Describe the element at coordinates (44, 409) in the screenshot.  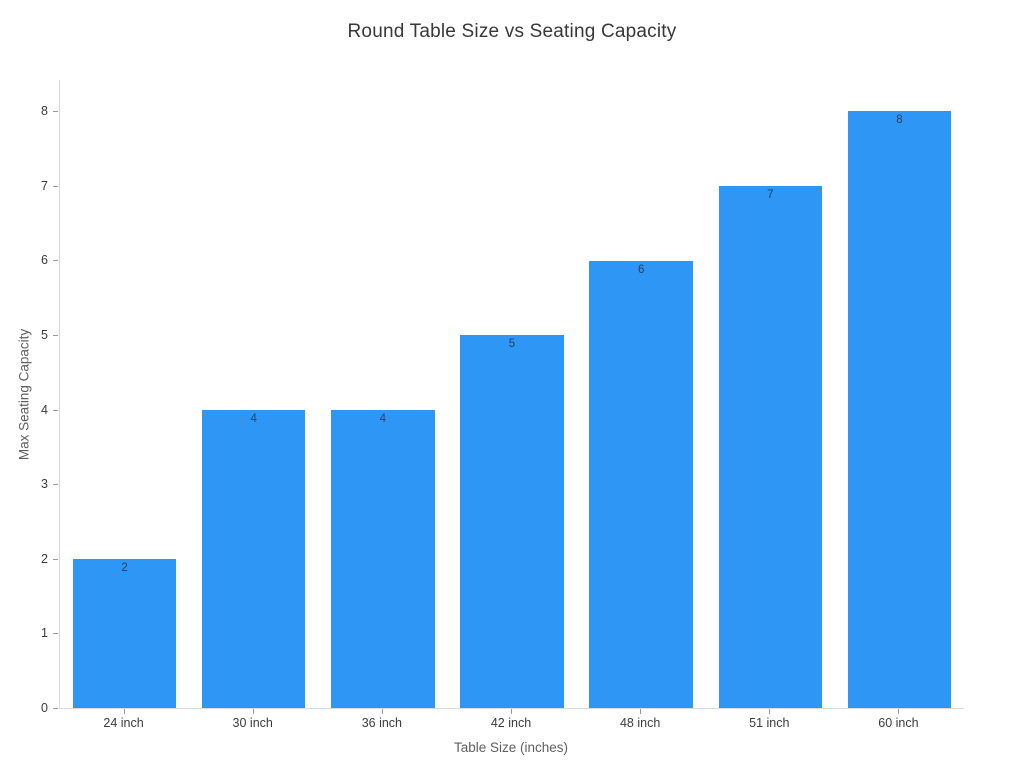
I see `y-tick-label: 4` at that location.